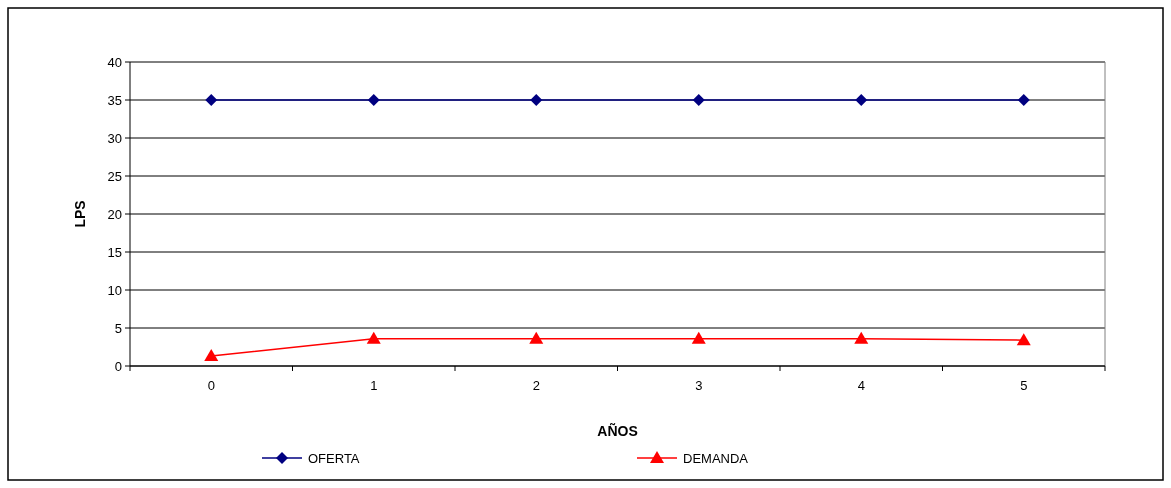 Image resolution: width=1171 pixels, height=488 pixels. What do you see at coordinates (114, 138) in the screenshot?
I see `y-tick-label: 30` at bounding box center [114, 138].